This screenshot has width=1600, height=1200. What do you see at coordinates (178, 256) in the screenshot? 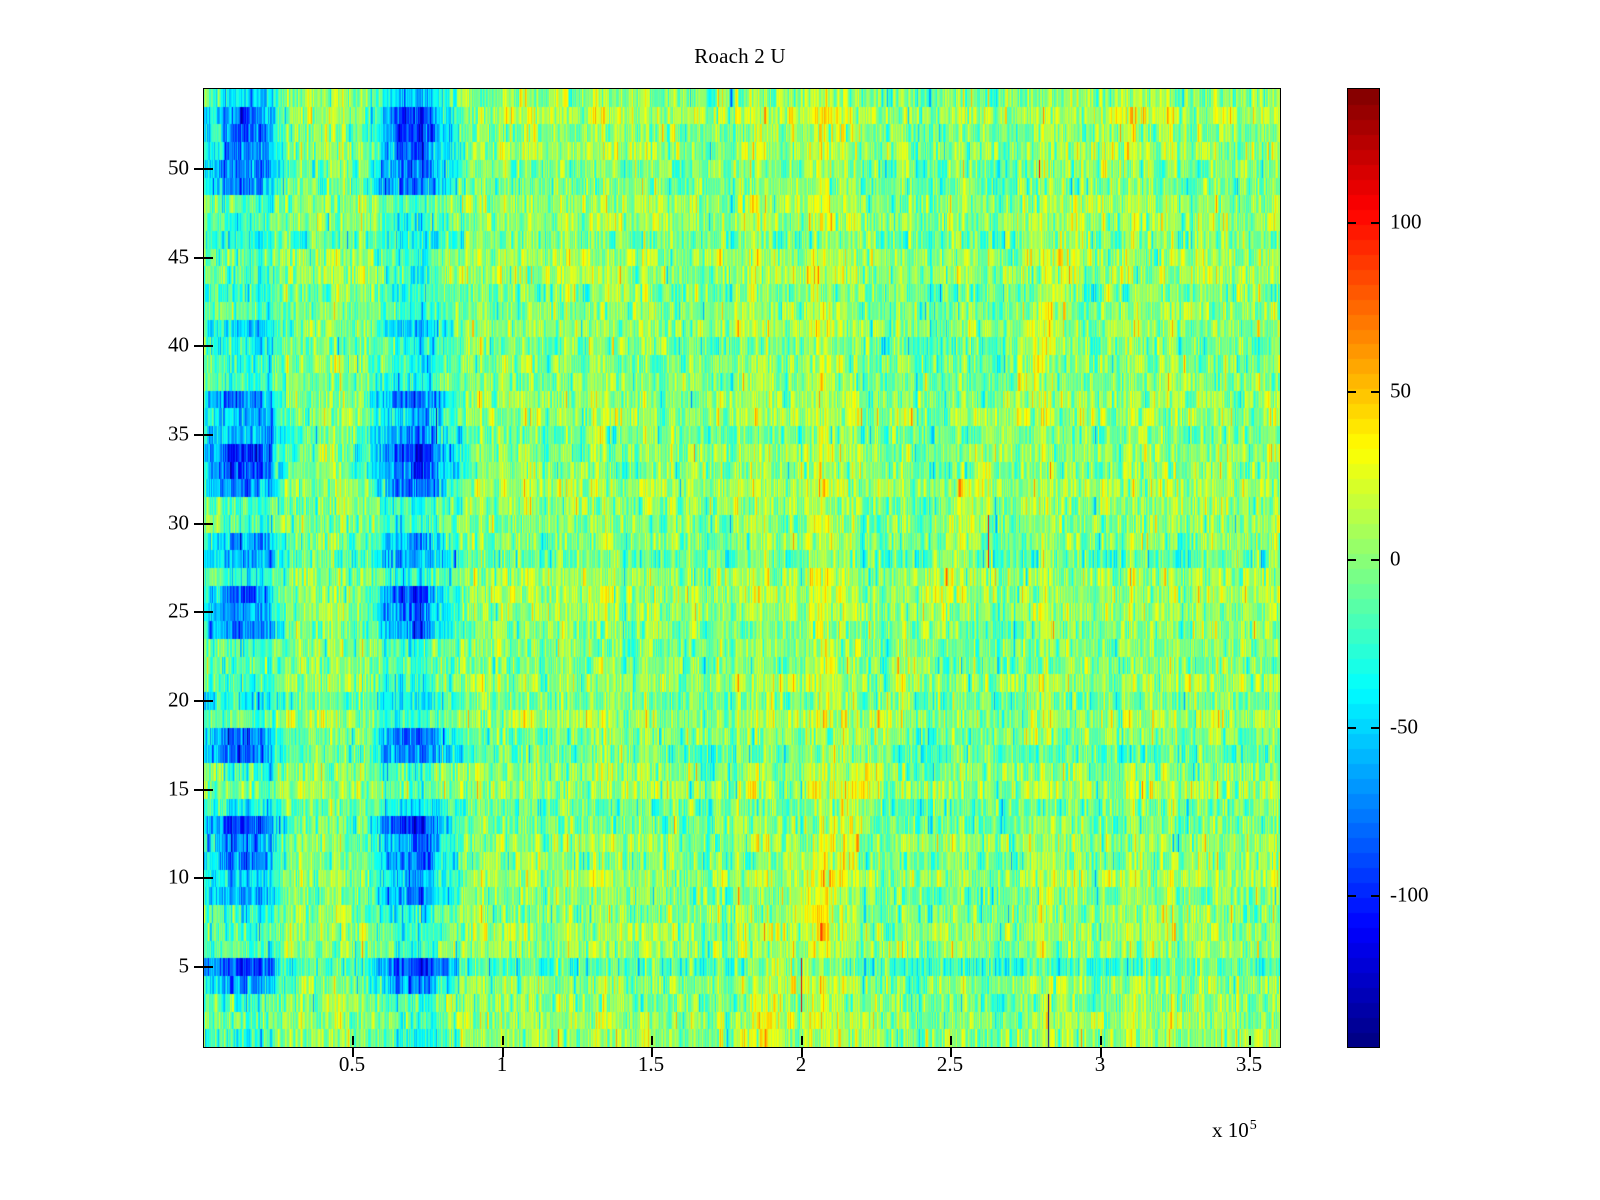
I see `y-axis-tick-label: 45` at bounding box center [178, 256].